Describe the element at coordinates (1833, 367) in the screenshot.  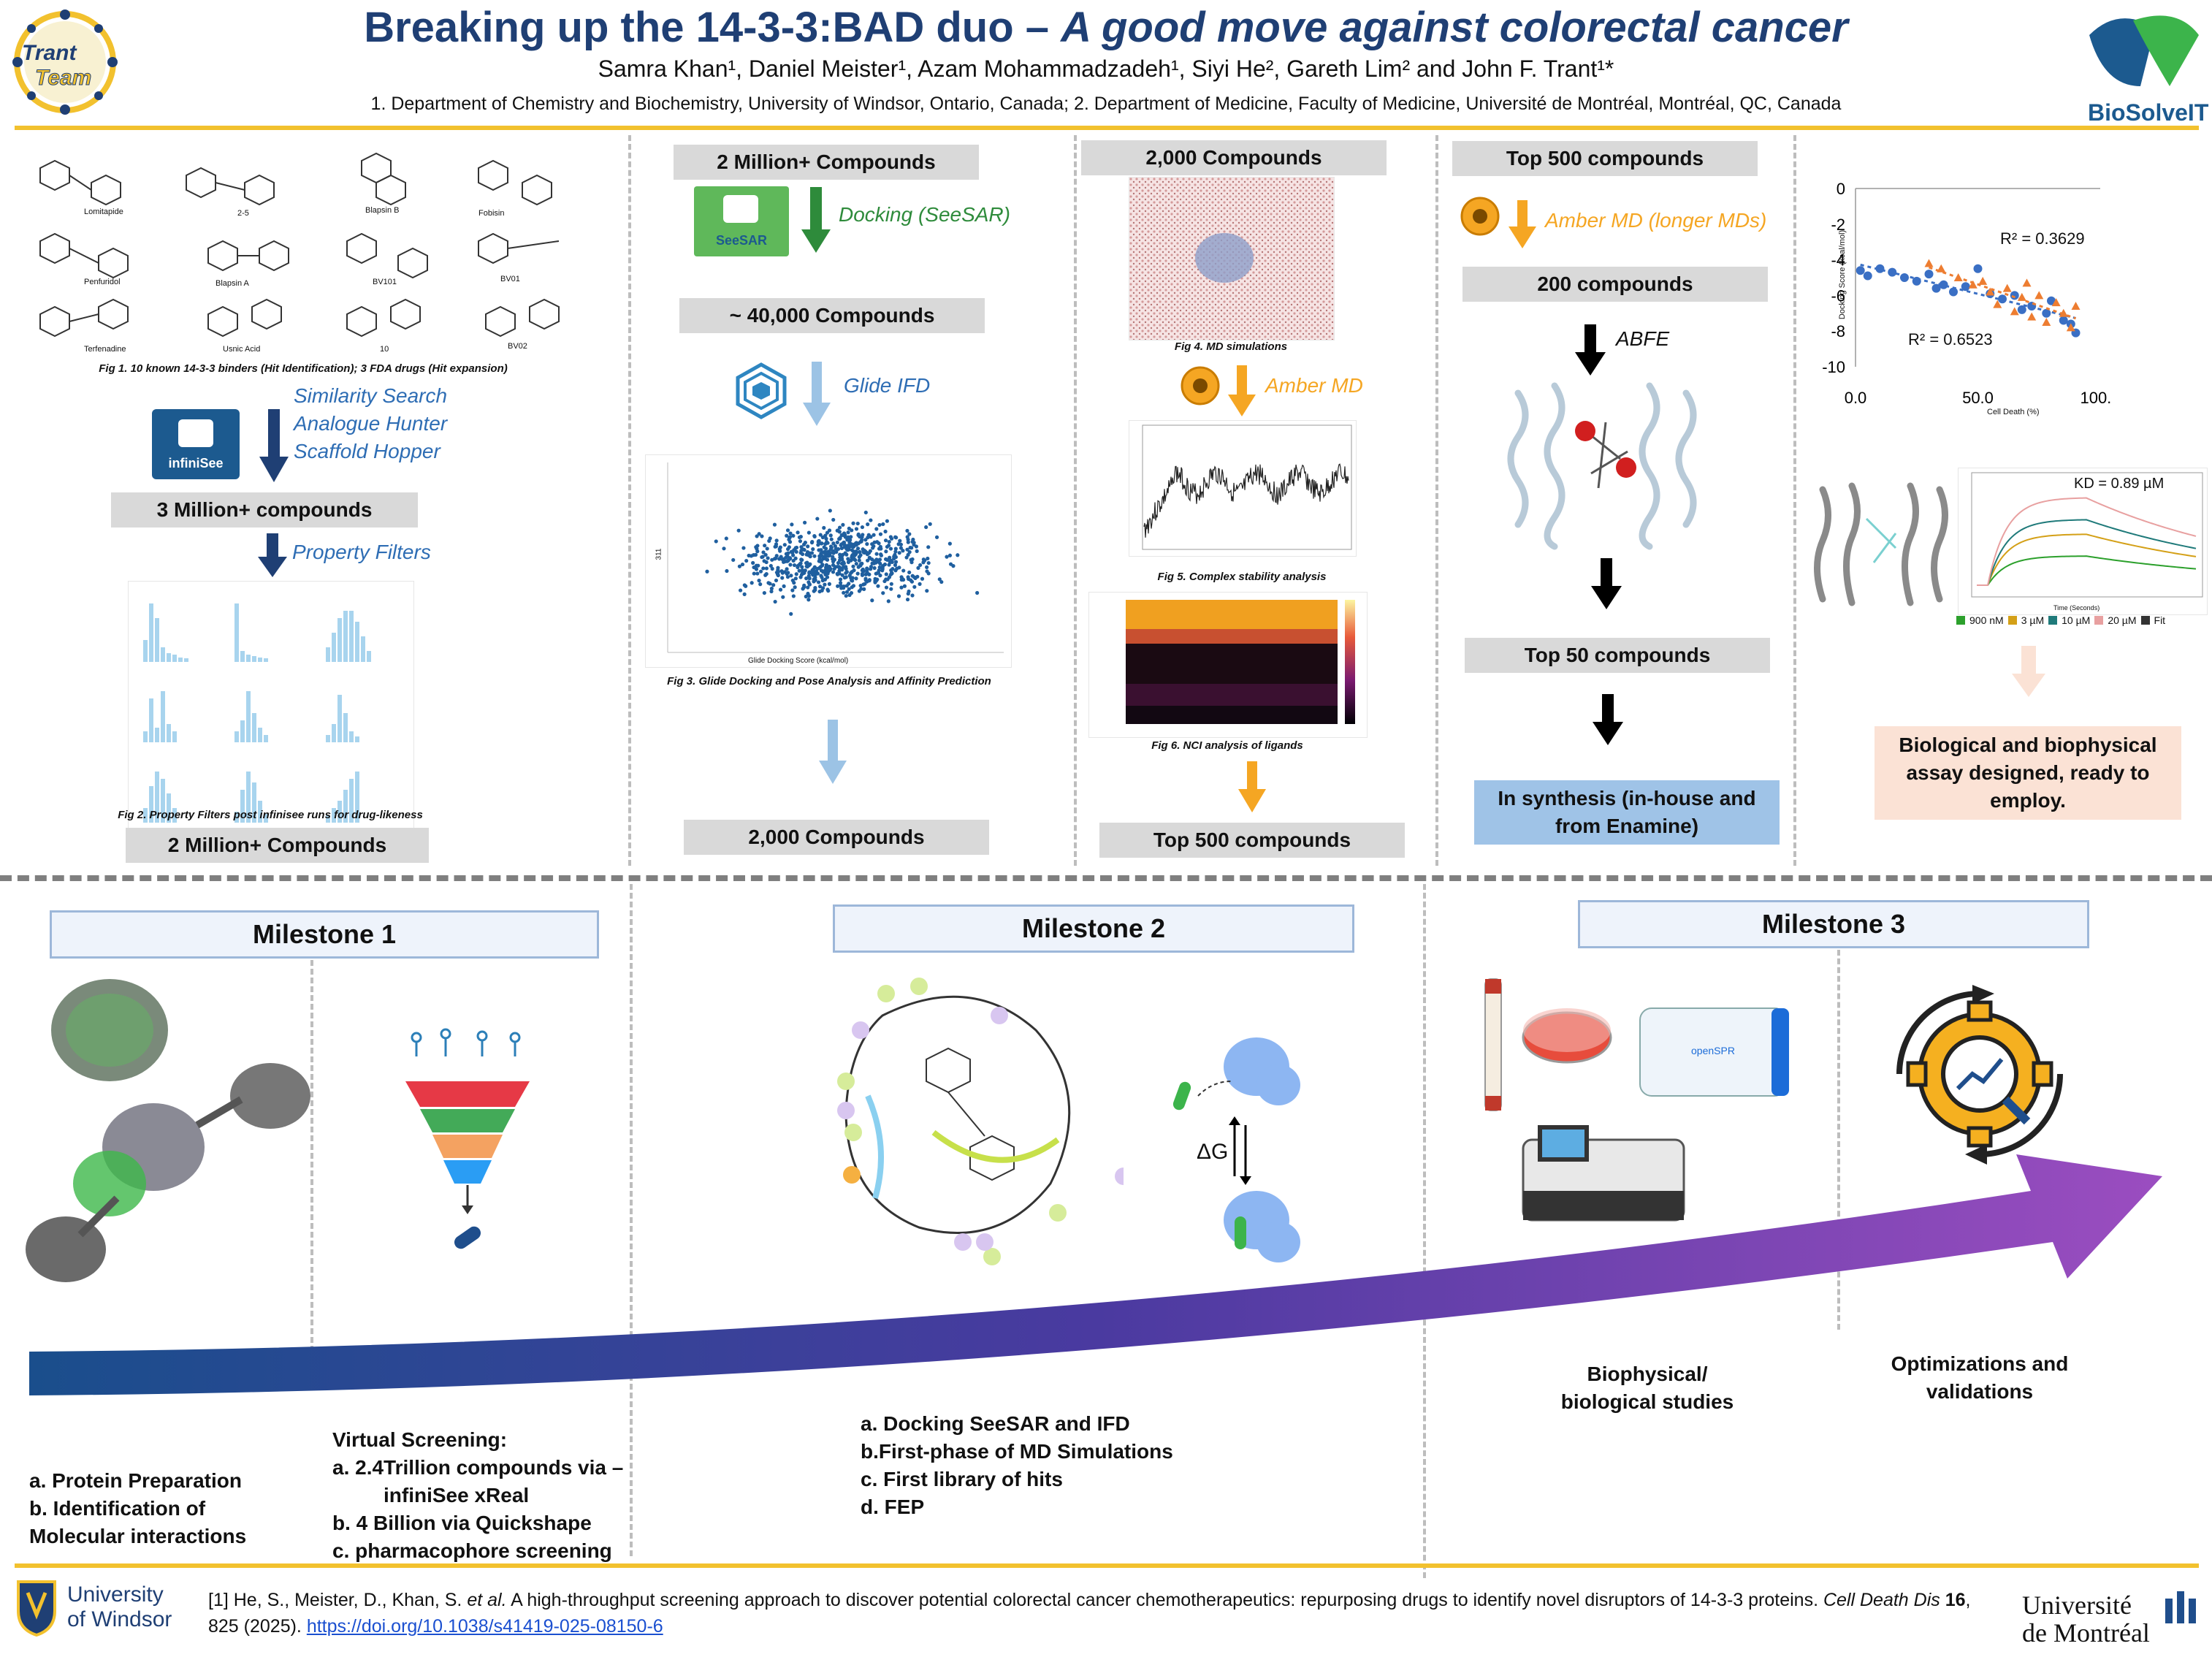
I see `y-tick-label: -10` at that location.